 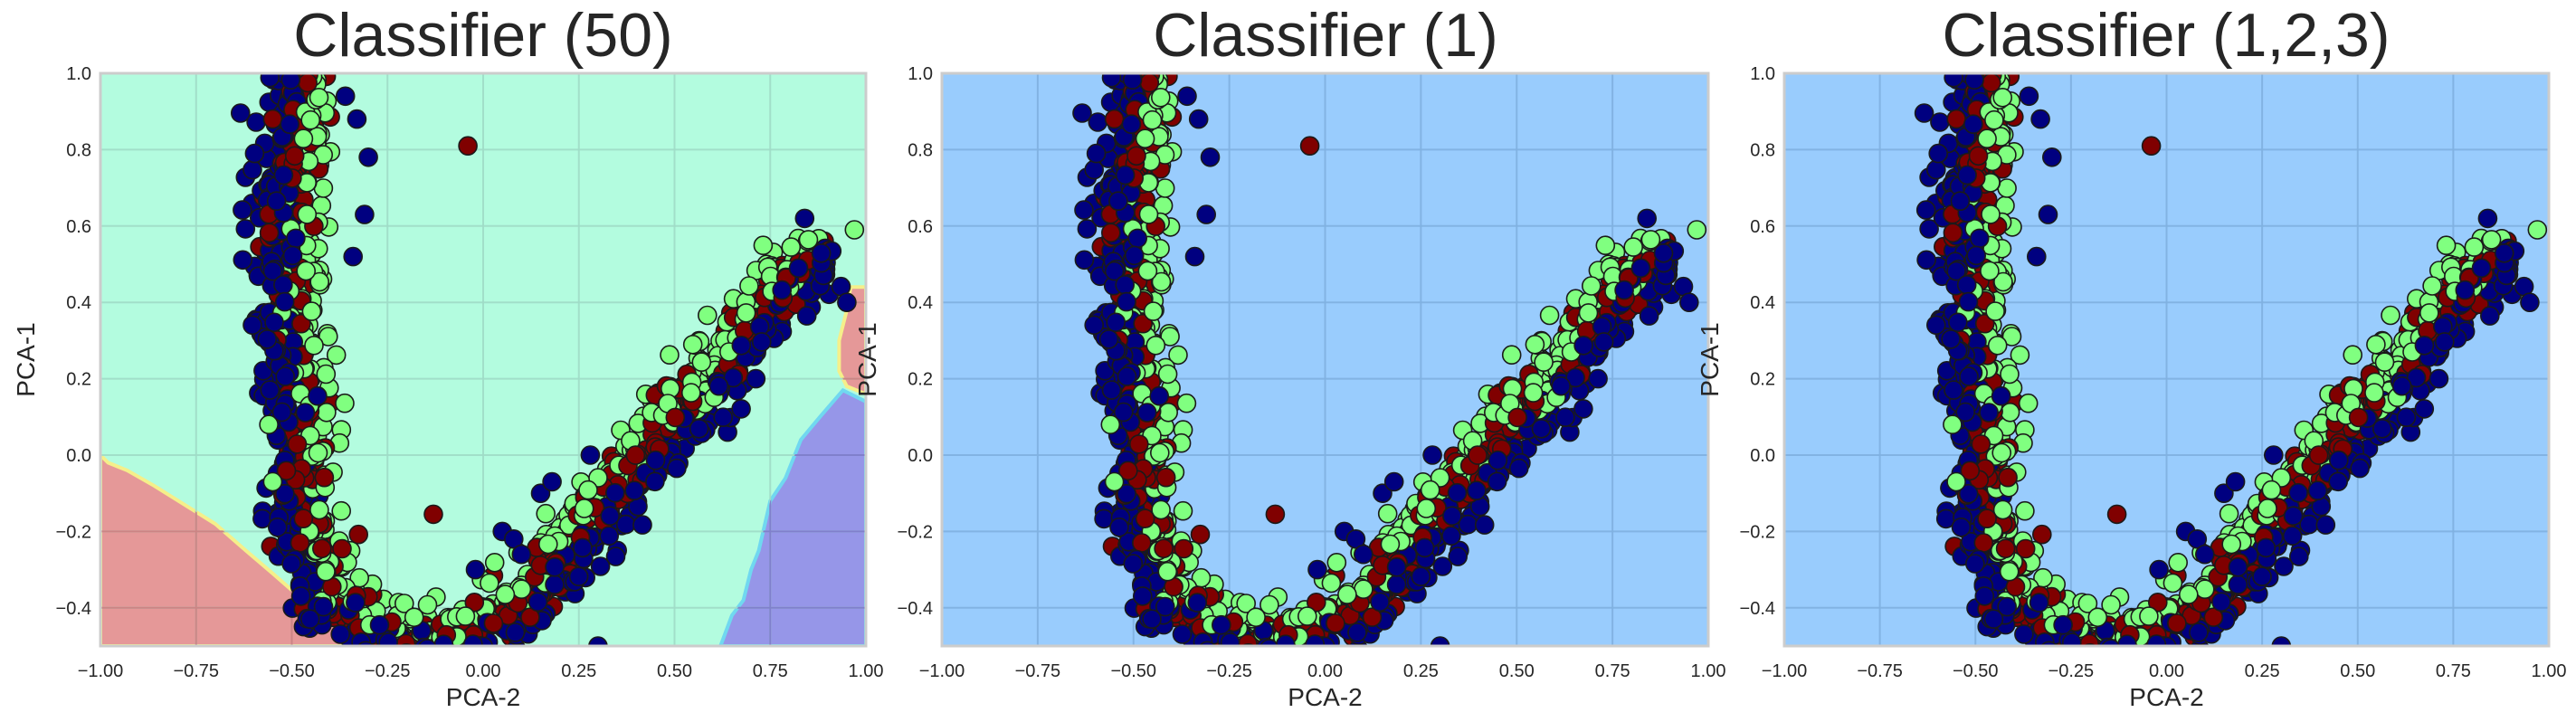 What do you see at coordinates (1325, 36) in the screenshot?
I see `chart-title: Classifier (1)` at bounding box center [1325, 36].